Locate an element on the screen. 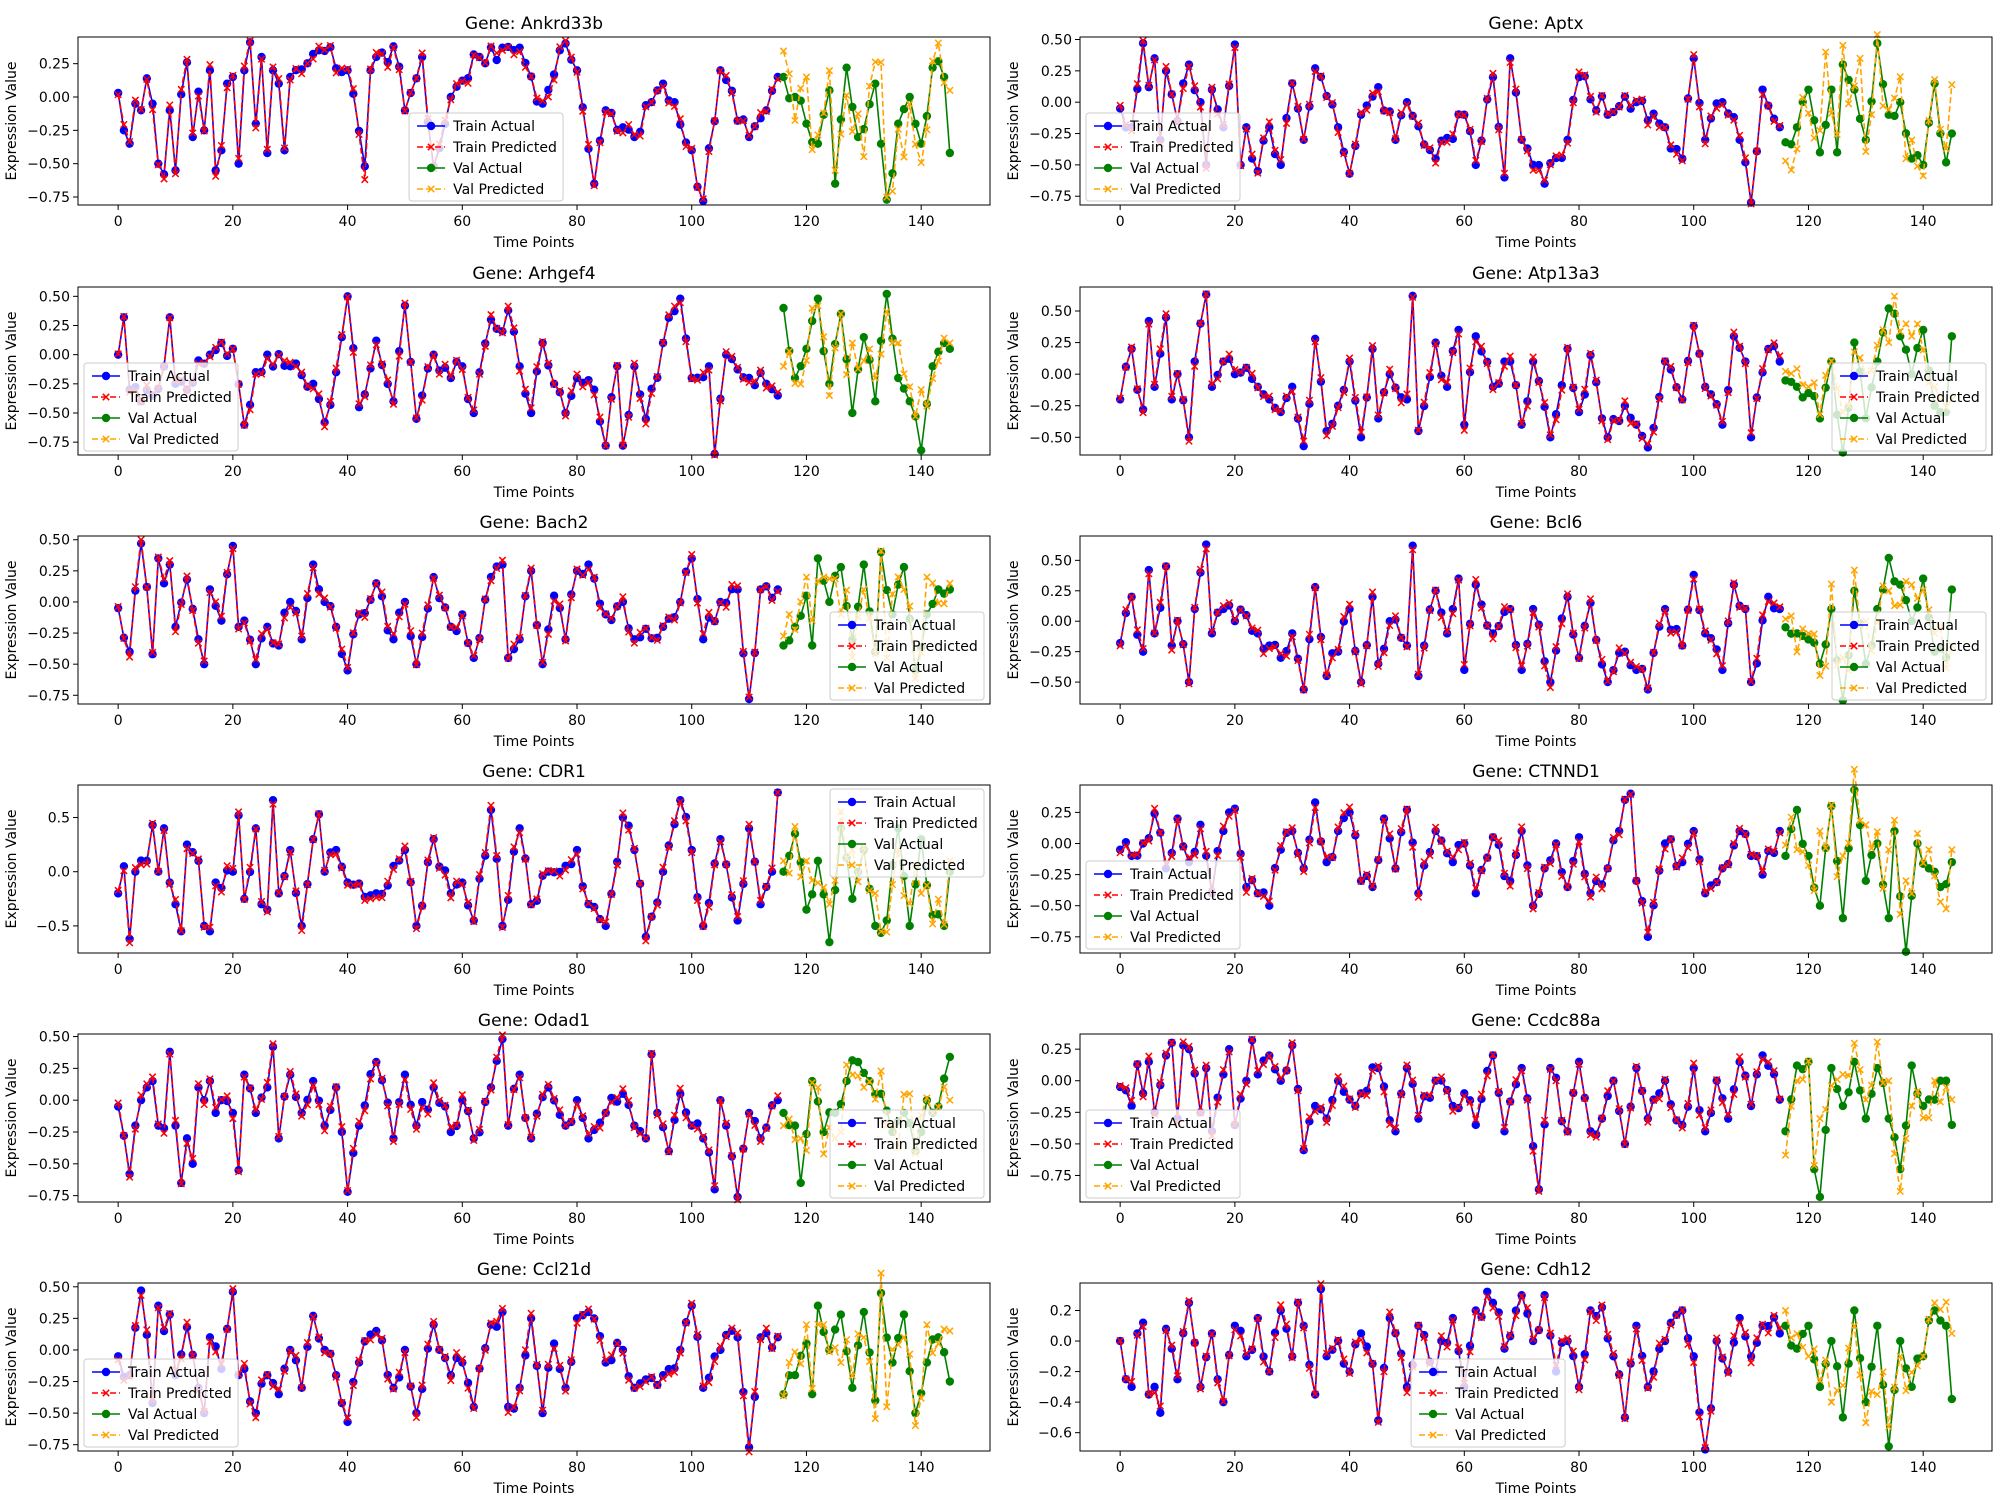  legend-label: Train Actual is located at coordinates (914, 626).